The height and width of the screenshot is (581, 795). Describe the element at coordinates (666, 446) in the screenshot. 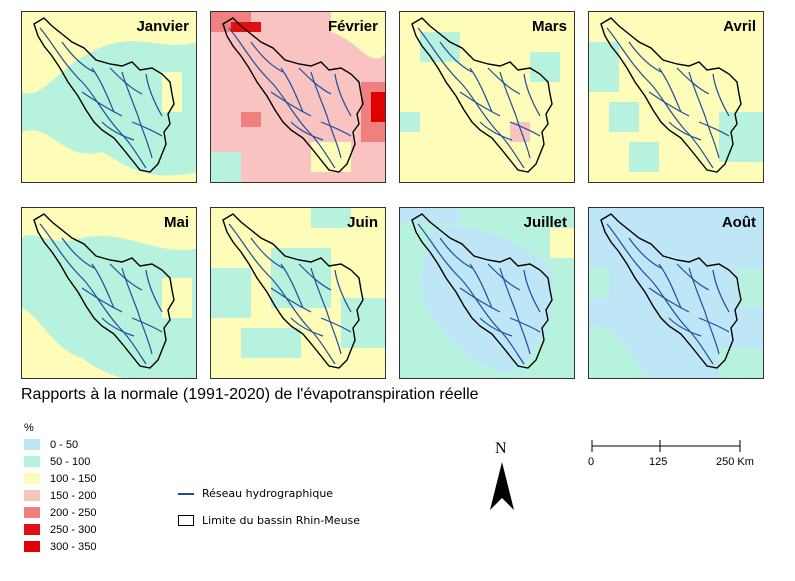

I see `scale-bar` at that location.